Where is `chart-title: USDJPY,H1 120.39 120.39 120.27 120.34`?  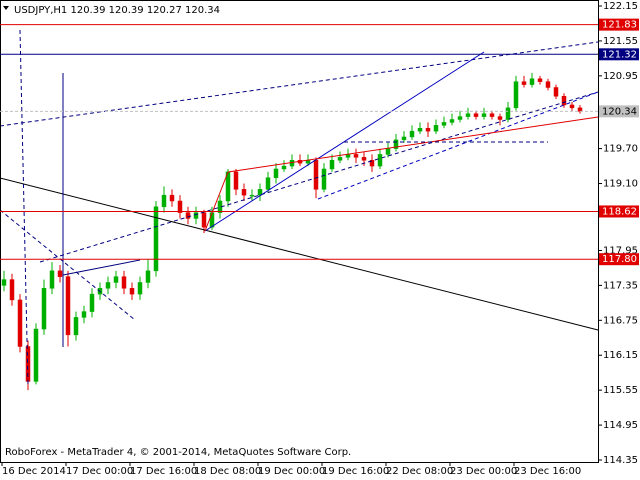
chart-title: USDJPY,H1 120.39 120.39 120.27 120.34 is located at coordinates (117, 10).